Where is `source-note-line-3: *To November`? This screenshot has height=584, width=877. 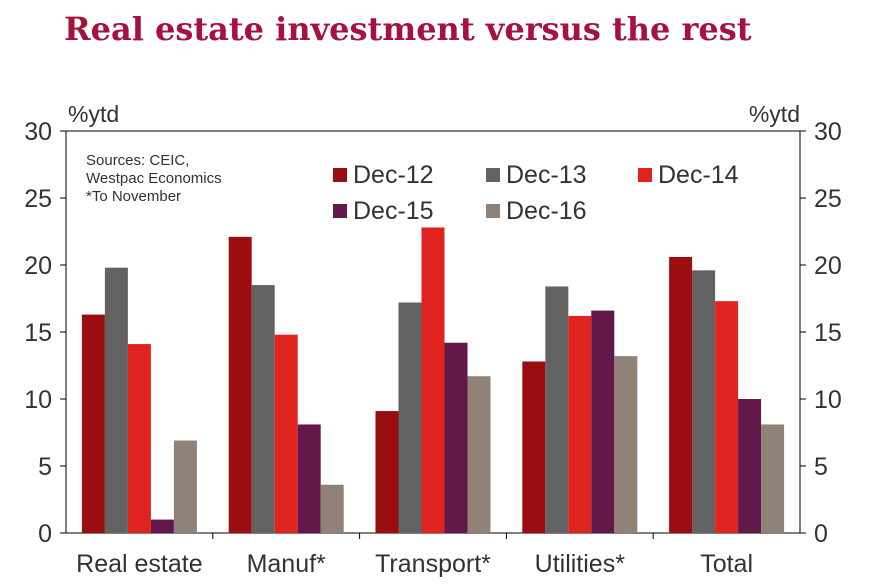
source-note-line-3: *To November is located at coordinates (133, 196).